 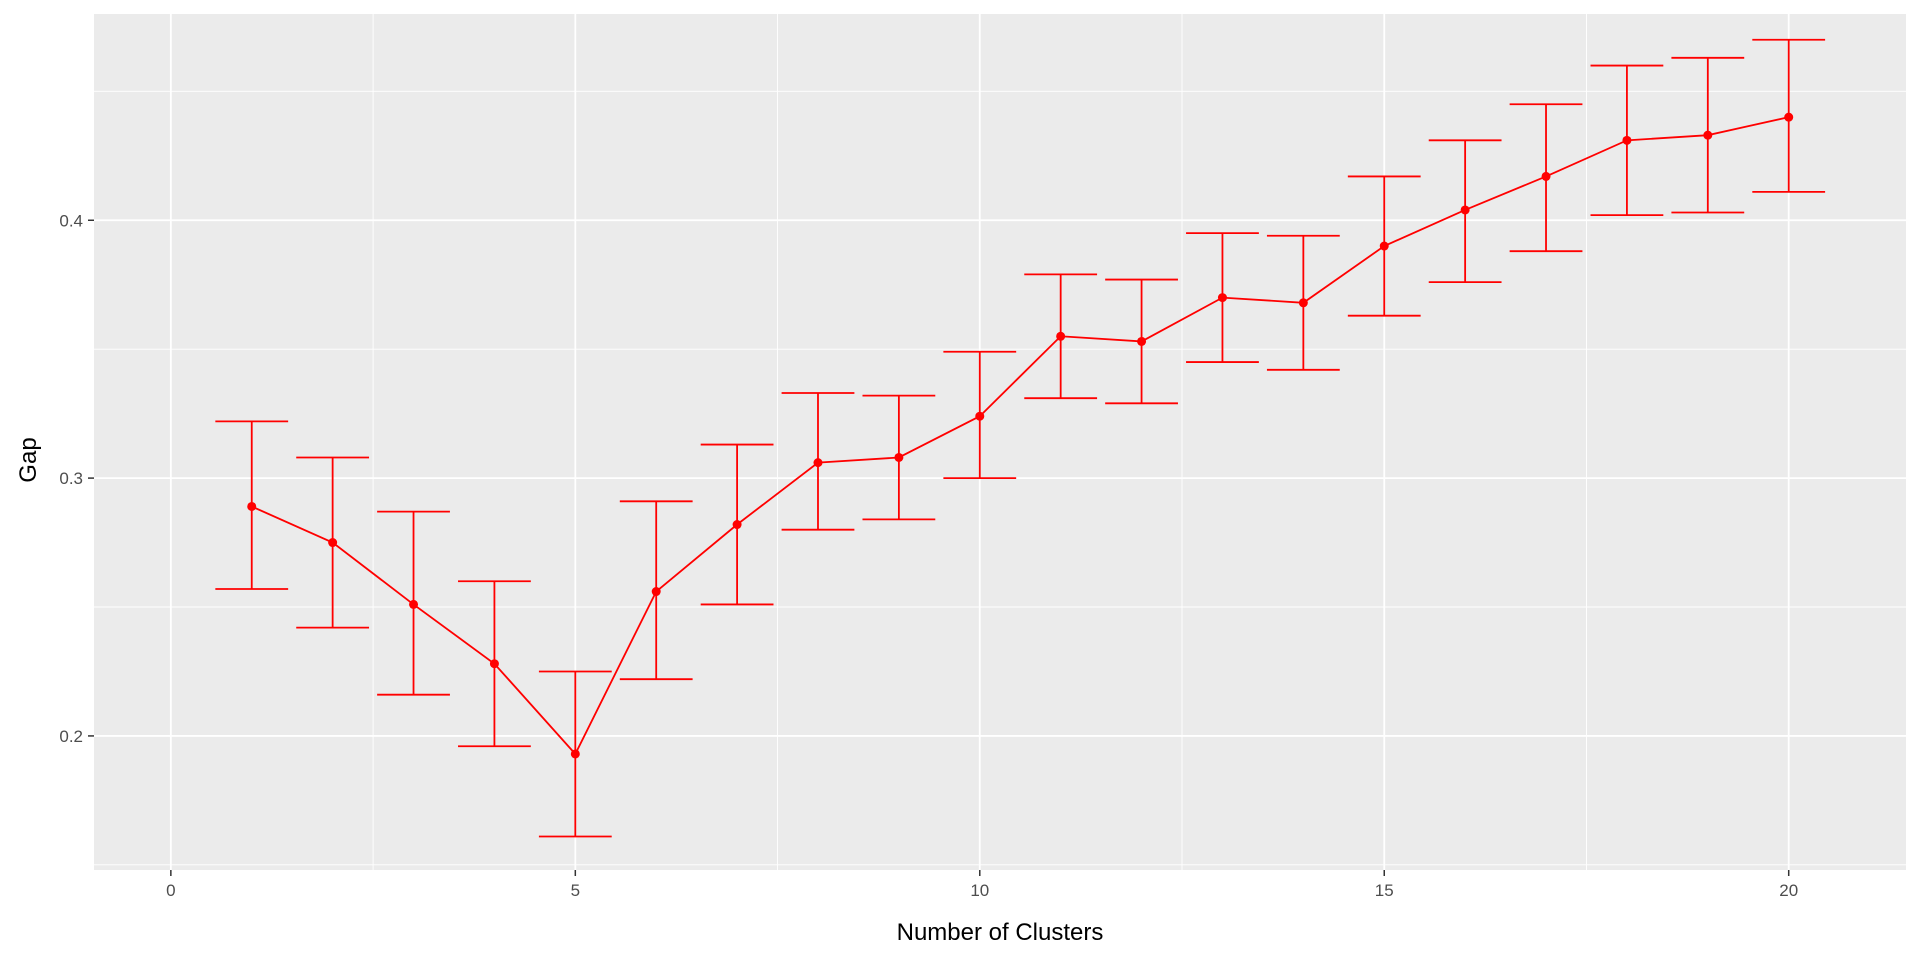 What do you see at coordinates (1000, 932) in the screenshot?
I see `x-axis-title: Number of Clusters` at bounding box center [1000, 932].